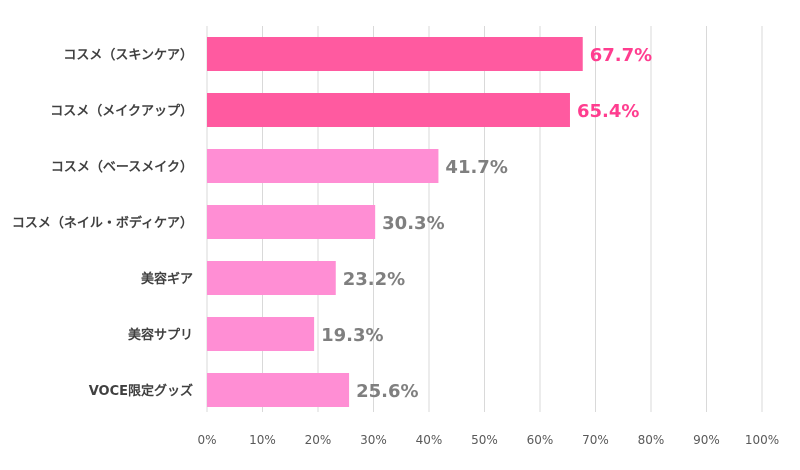  I want to click on value-label: 65.4%, so click(608, 111).